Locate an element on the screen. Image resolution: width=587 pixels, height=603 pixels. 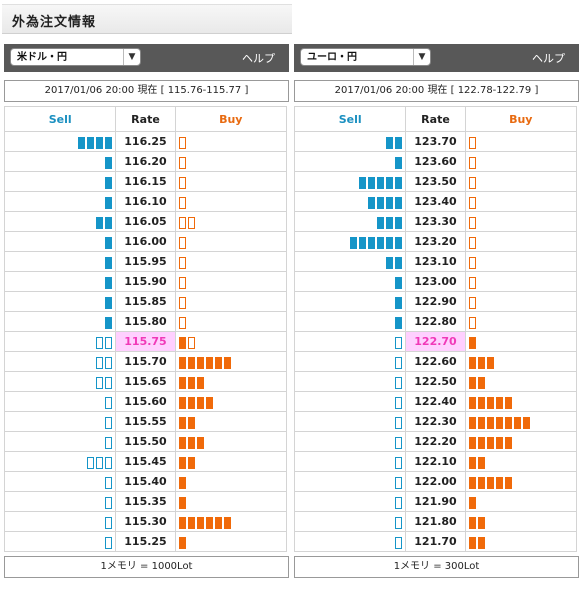
rate-cell: 122.00 is located at coordinates (435, 481).